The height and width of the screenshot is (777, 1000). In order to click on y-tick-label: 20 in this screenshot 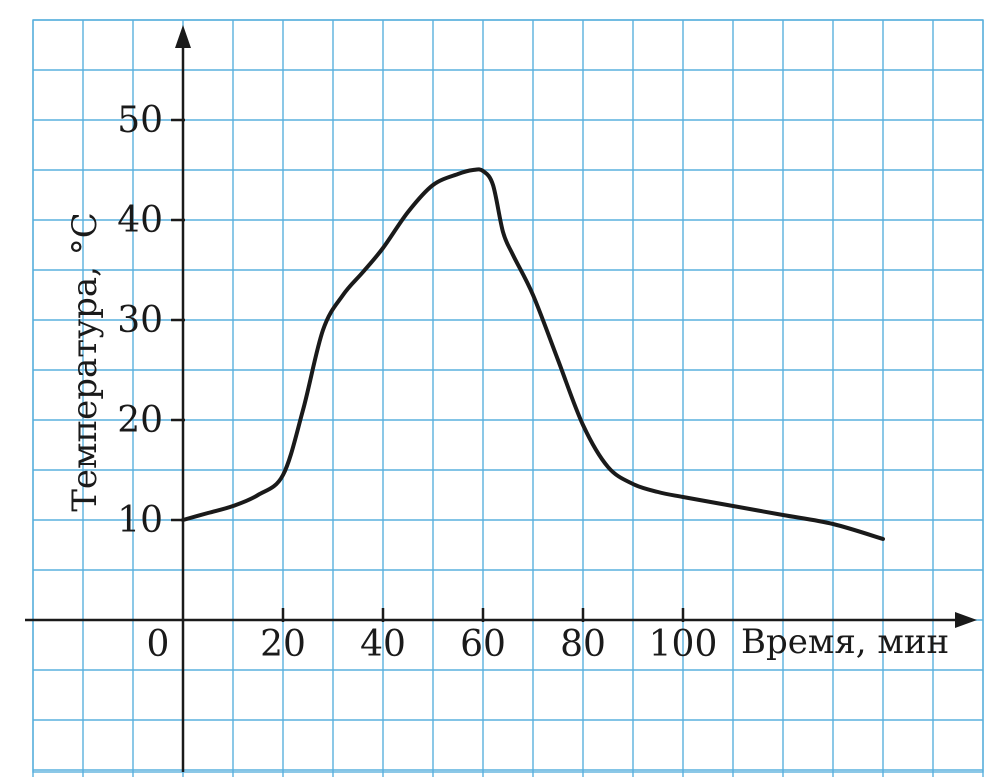, I will do `click(140, 420)`.